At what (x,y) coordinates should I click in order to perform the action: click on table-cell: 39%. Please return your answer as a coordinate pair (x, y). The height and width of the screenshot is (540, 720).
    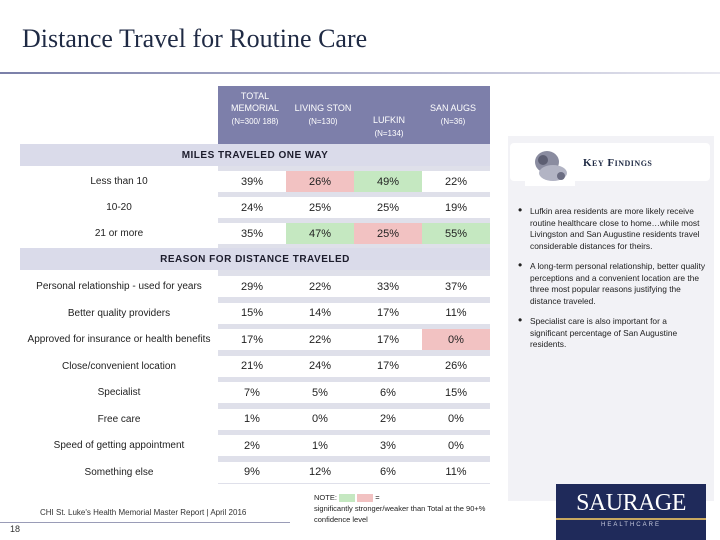
    Looking at the image, I should click on (252, 181).